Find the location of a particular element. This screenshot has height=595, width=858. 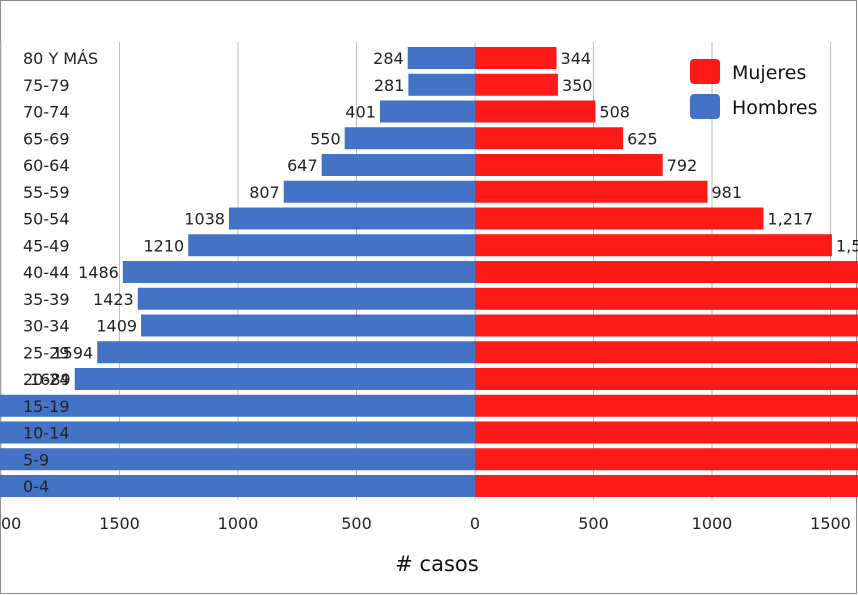

x-tick-label: 2000 is located at coordinates (10, 523).